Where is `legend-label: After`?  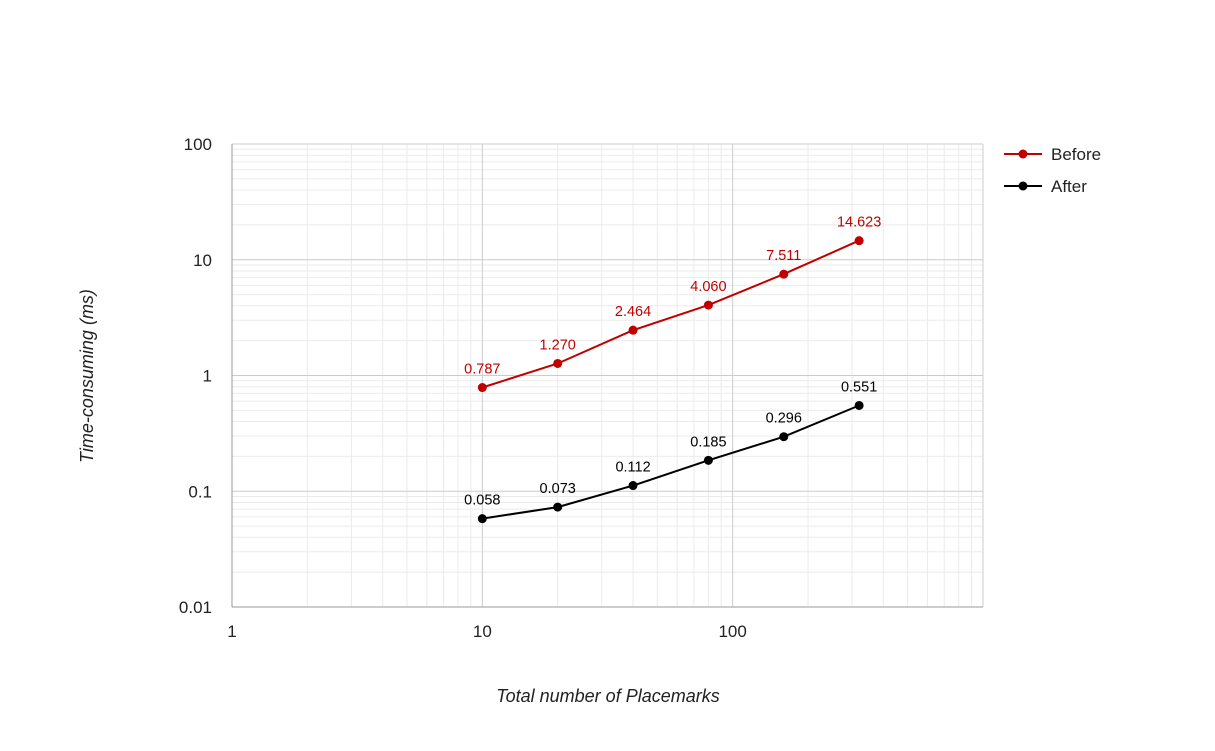
legend-label: After is located at coordinates (1069, 186).